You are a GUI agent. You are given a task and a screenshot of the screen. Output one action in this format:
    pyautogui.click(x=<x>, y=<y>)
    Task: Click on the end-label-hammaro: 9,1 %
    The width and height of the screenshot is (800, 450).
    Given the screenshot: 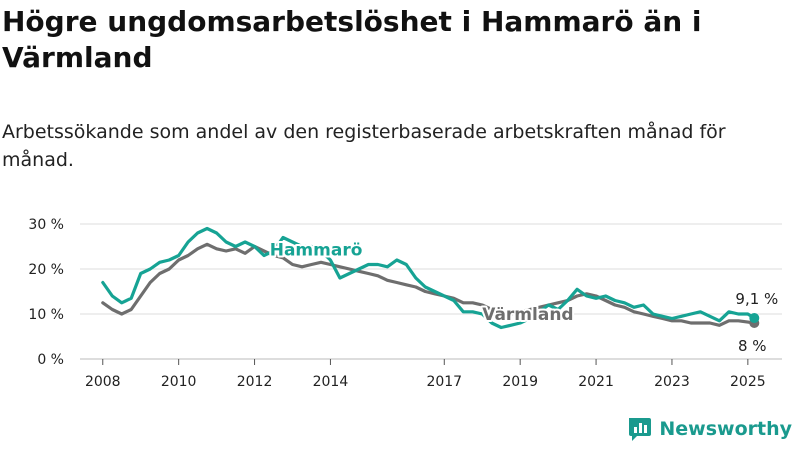 What is the action you would take?
    pyautogui.click(x=756, y=299)
    